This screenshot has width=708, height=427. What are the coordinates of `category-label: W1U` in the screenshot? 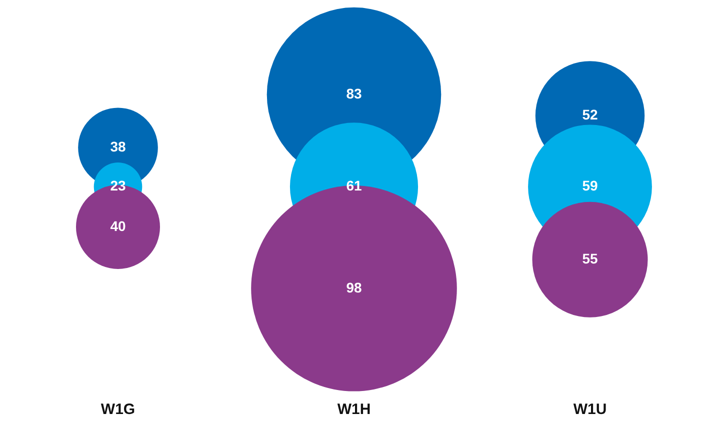 It's located at (590, 409).